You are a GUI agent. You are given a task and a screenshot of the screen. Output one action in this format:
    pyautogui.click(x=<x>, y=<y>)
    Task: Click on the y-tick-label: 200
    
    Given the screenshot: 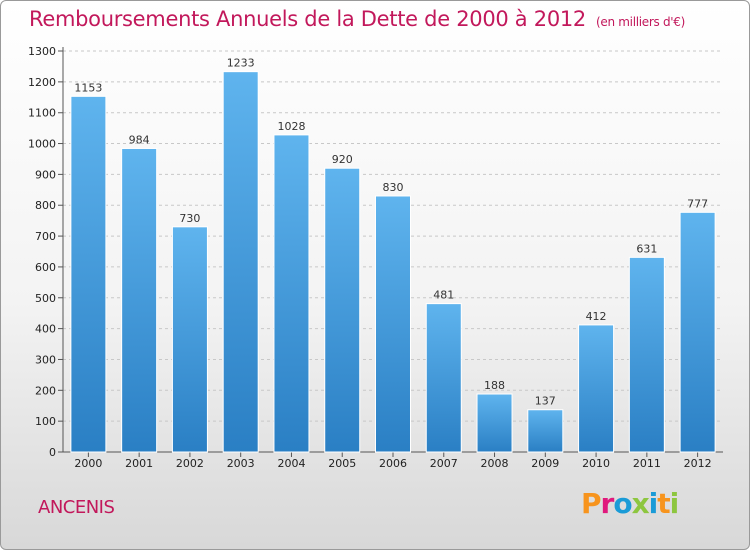 What is the action you would take?
    pyautogui.click(x=45, y=390)
    